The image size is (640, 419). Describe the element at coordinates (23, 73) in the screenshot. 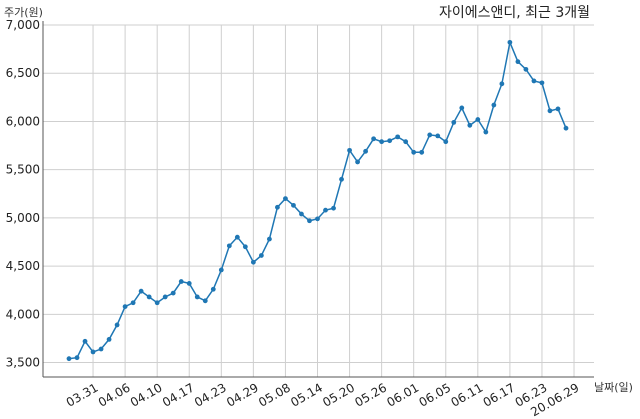

I see `y-tick-label: 6,500` at that location.